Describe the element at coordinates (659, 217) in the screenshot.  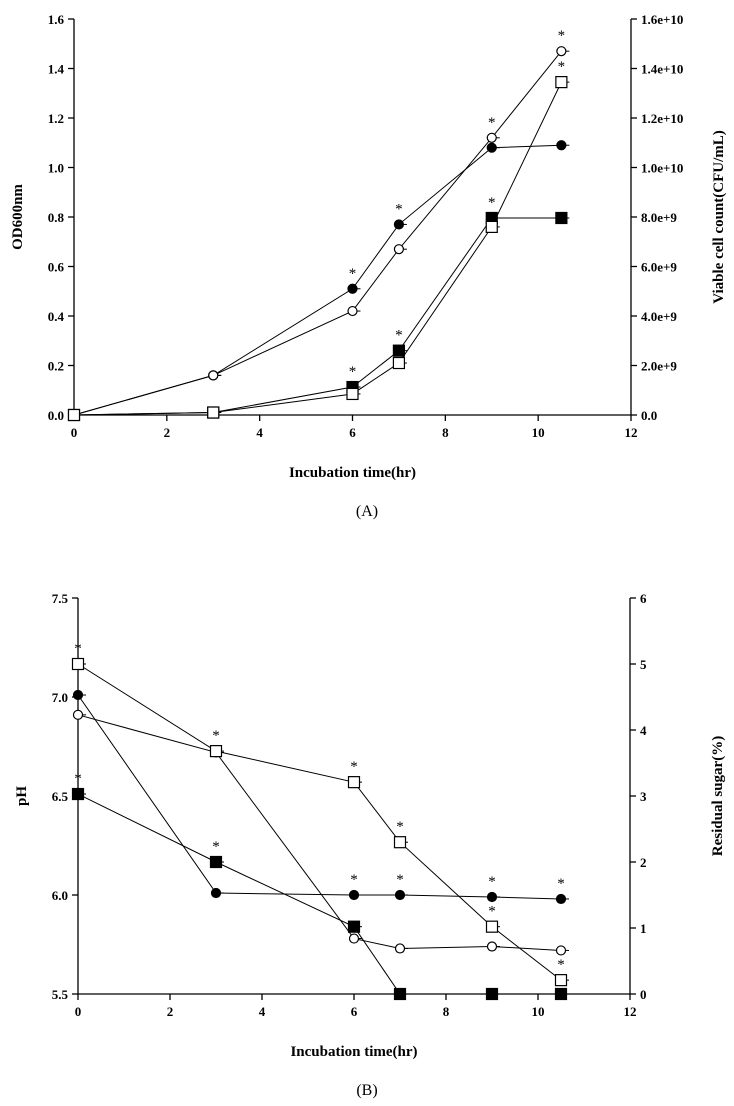
I see `y-tick-label-right: 8.0e+9` at that location.